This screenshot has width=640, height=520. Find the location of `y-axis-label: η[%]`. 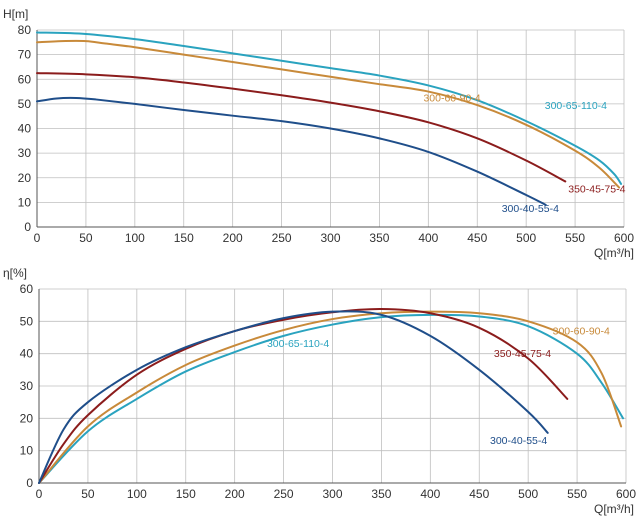

y-axis-label: η[%] is located at coordinates (15, 273).